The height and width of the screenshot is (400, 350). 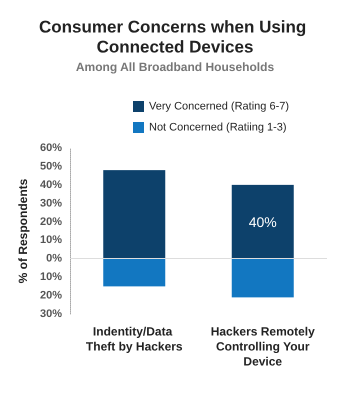 What do you see at coordinates (51, 166) in the screenshot?
I see `y-tick-label: 50%` at bounding box center [51, 166].